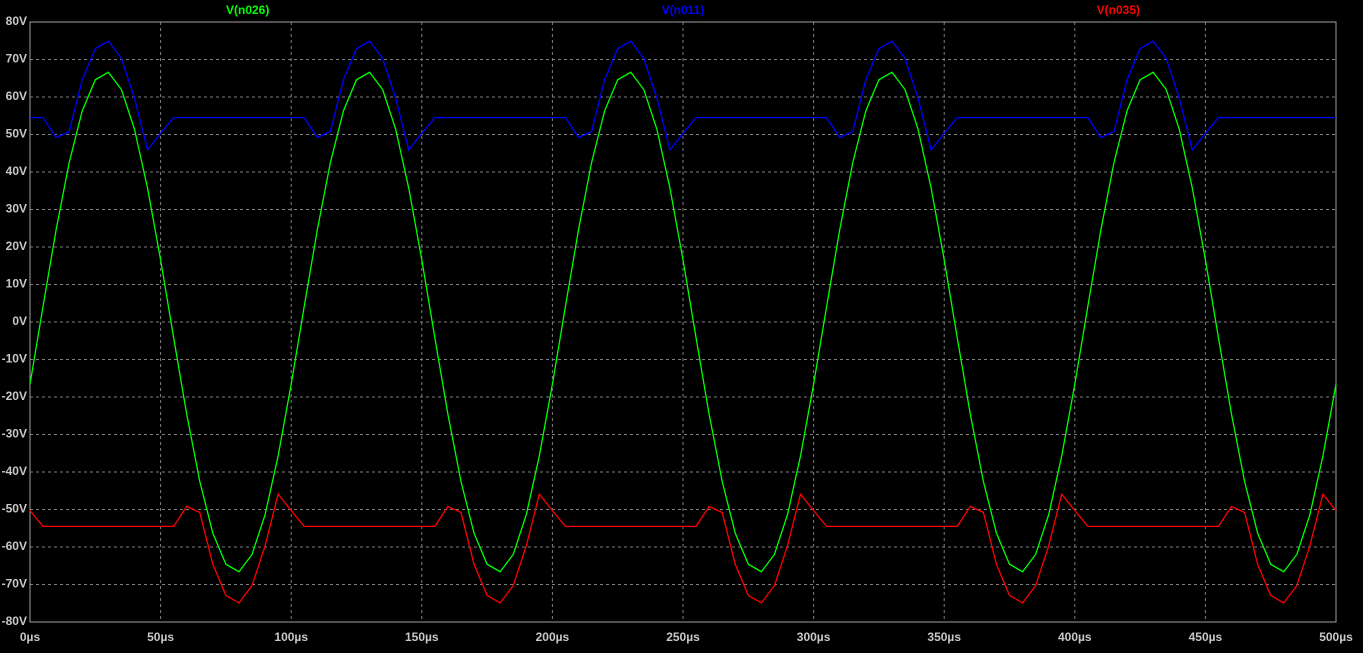  I want to click on x-tick-label: 50µs, so click(160, 637).